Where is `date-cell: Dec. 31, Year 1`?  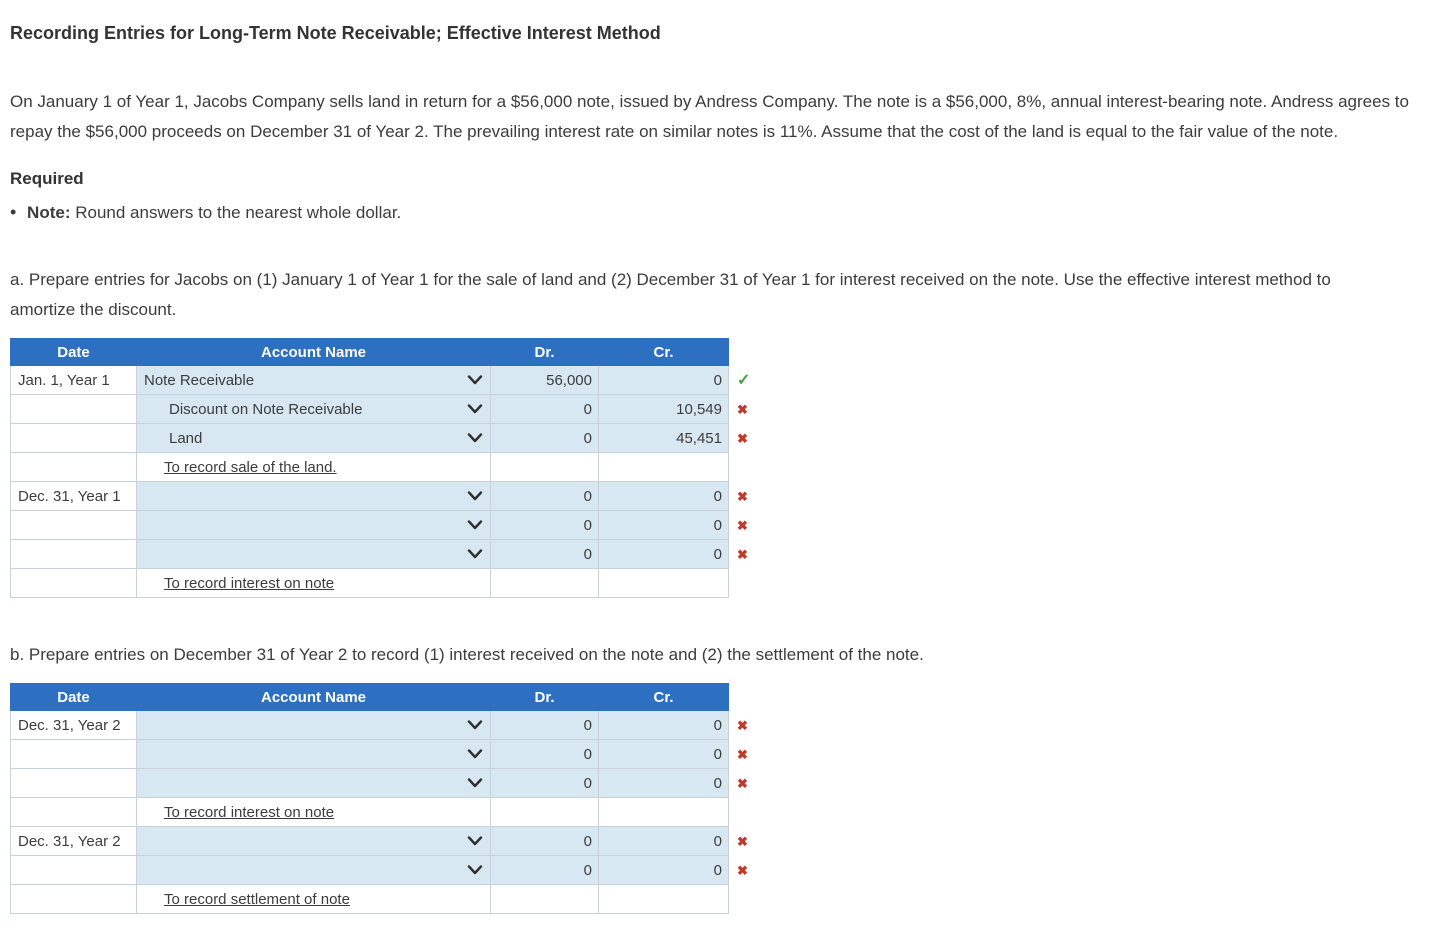
date-cell: Dec. 31, Year 1 is located at coordinates (73, 496).